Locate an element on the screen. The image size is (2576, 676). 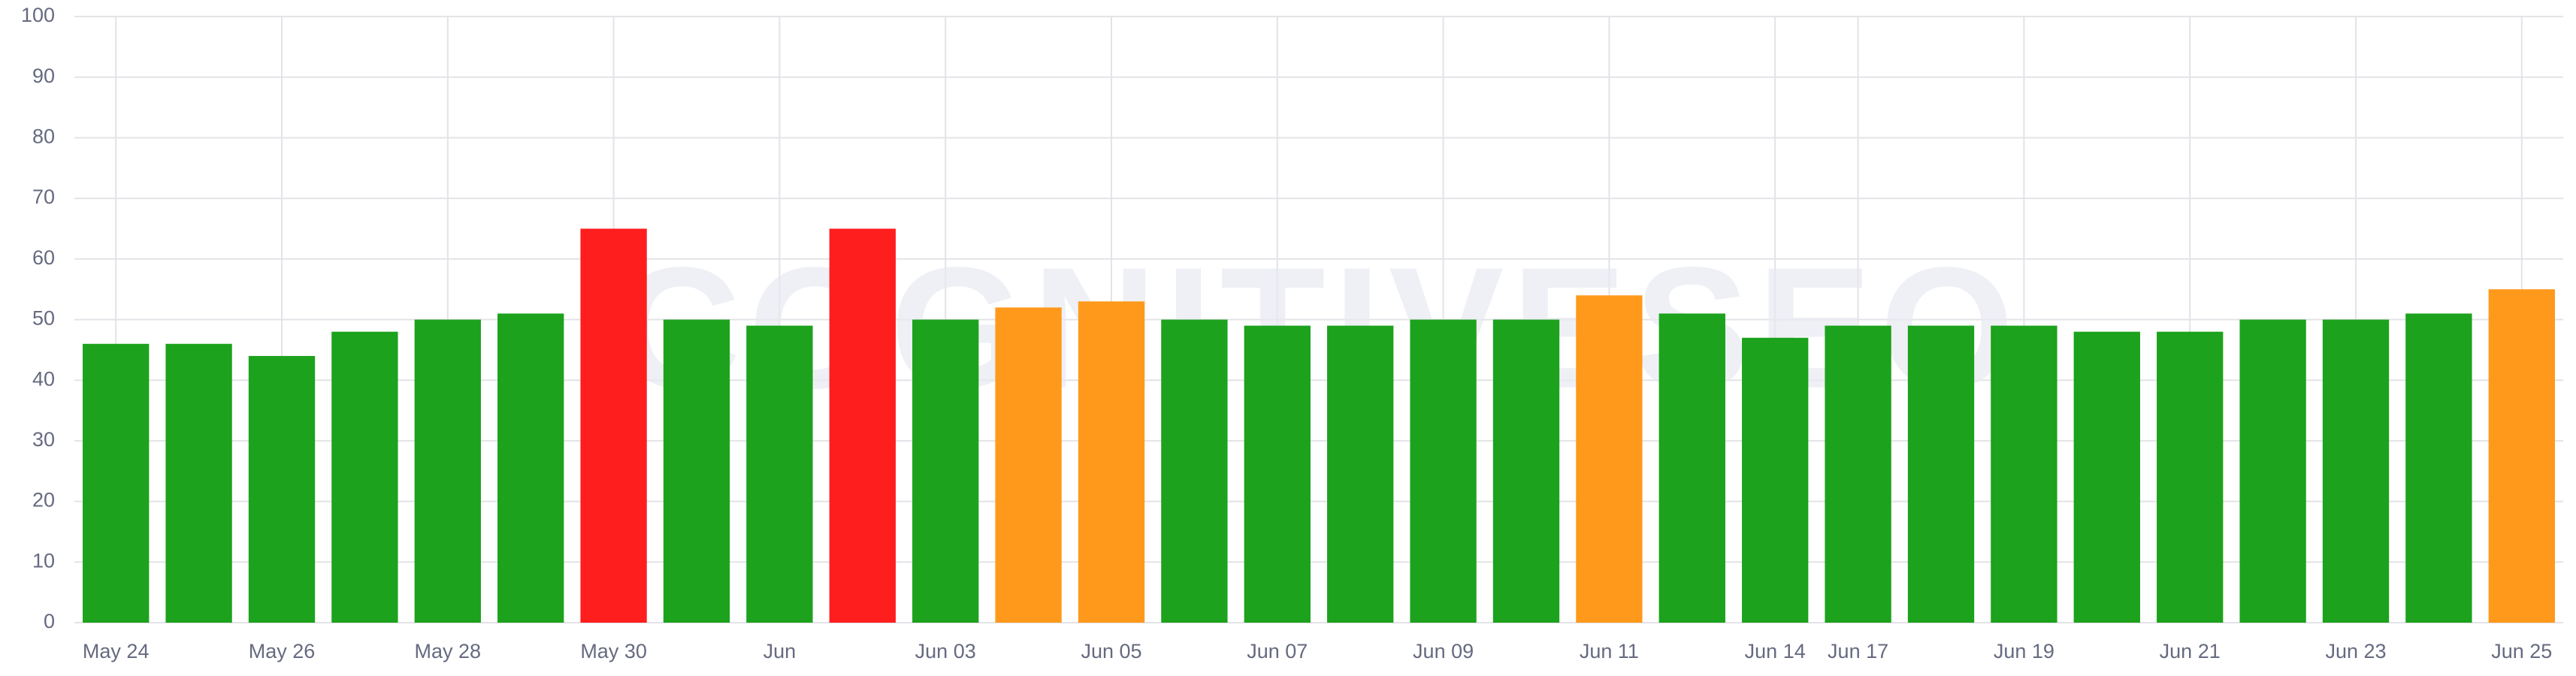
y-tick-label: 30 is located at coordinates (44, 439).